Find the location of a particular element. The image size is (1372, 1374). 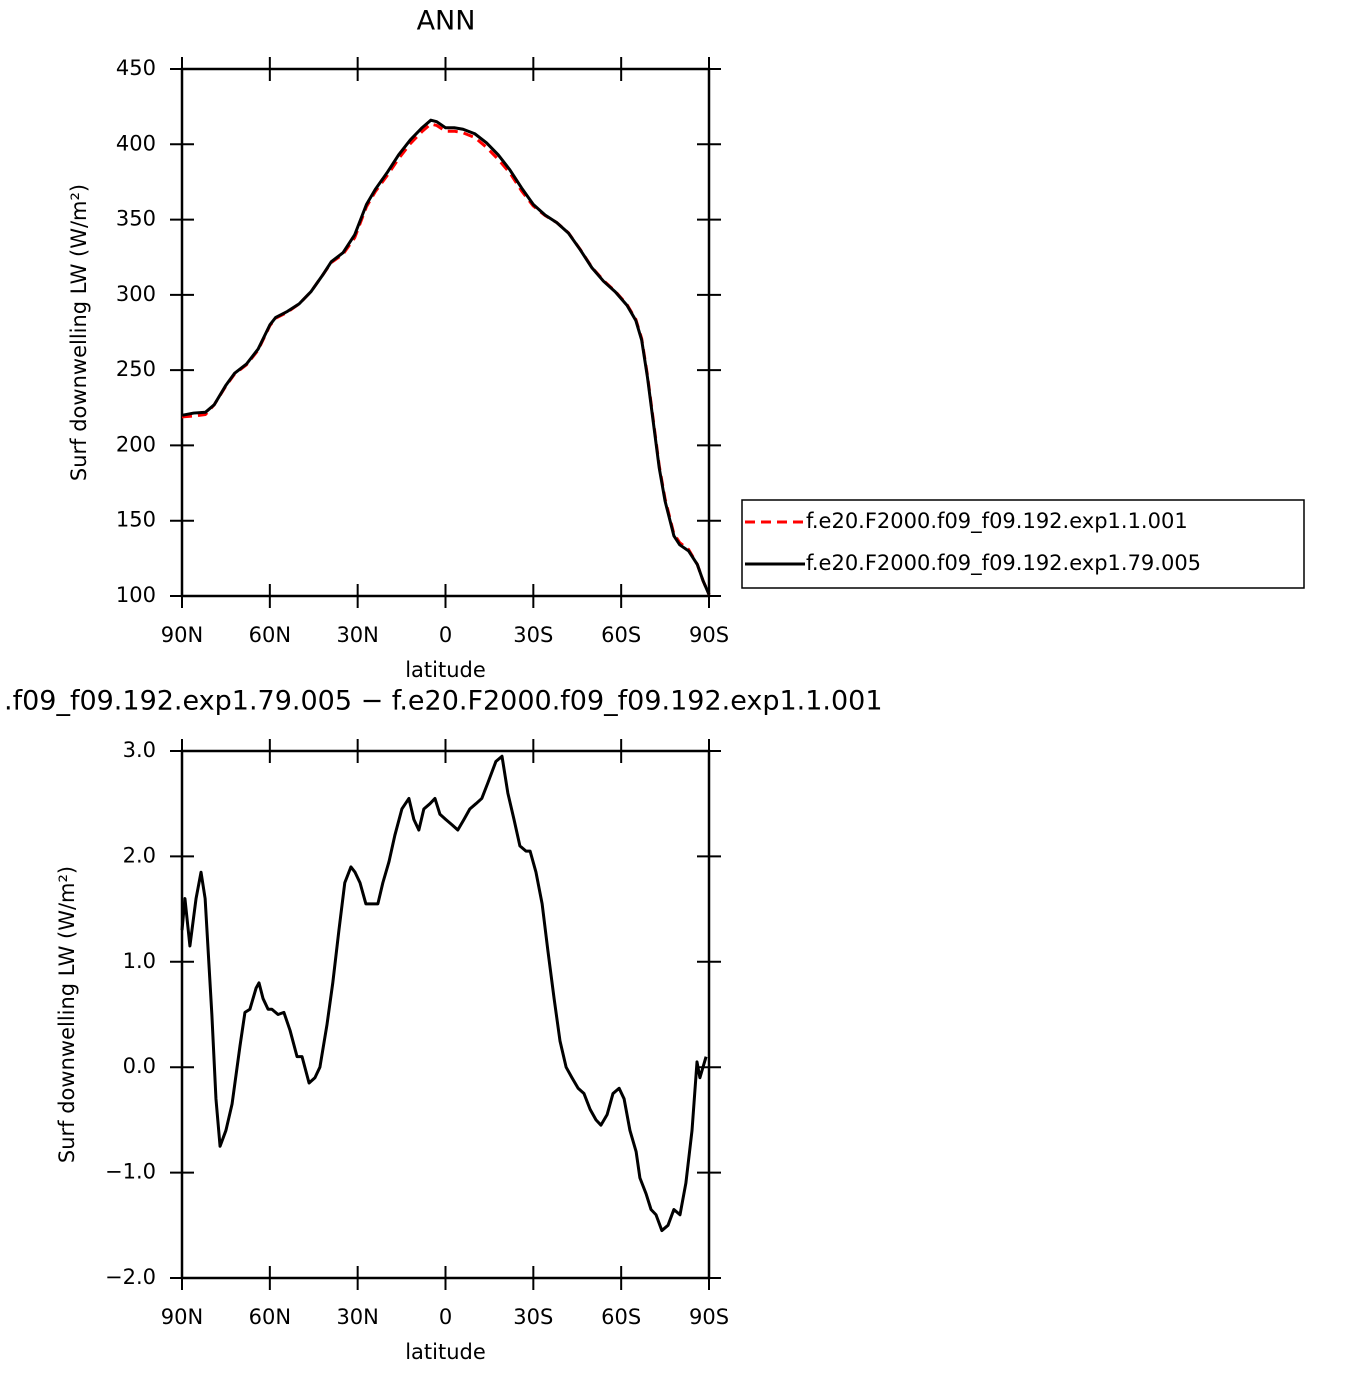

legend-label: f.e20.F2000.f09_f09.192.exp1.1.001 is located at coordinates (997, 521).